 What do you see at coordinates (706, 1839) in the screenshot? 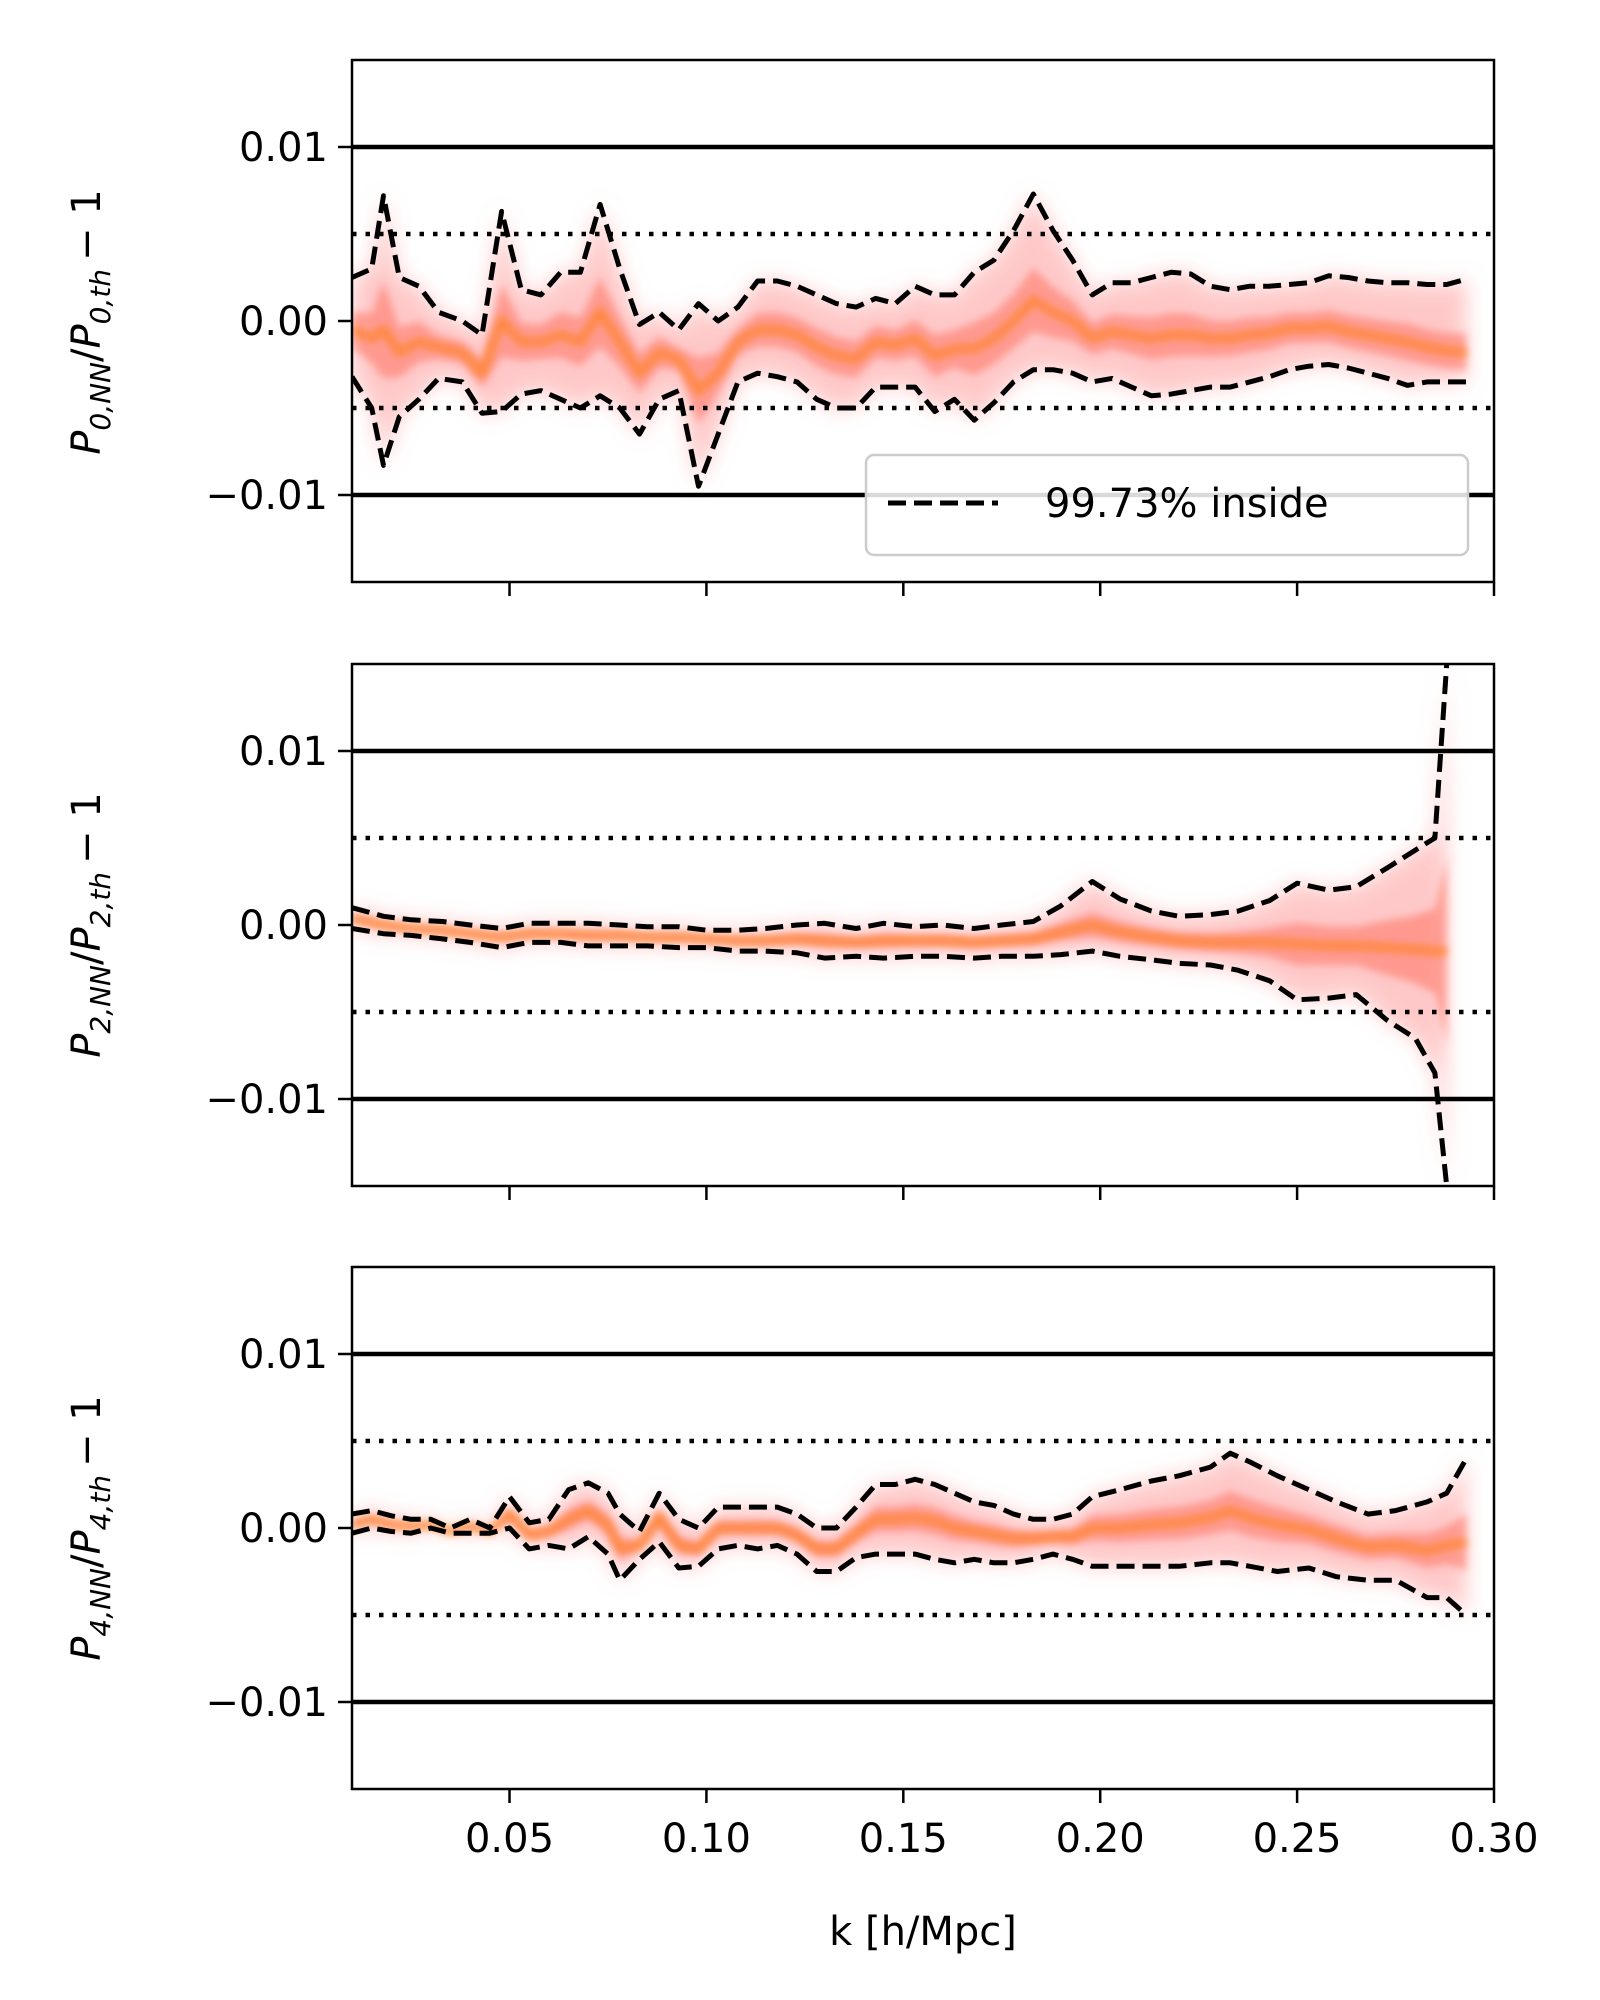
I see `x-tick-label-1: 0.10` at bounding box center [706, 1839].